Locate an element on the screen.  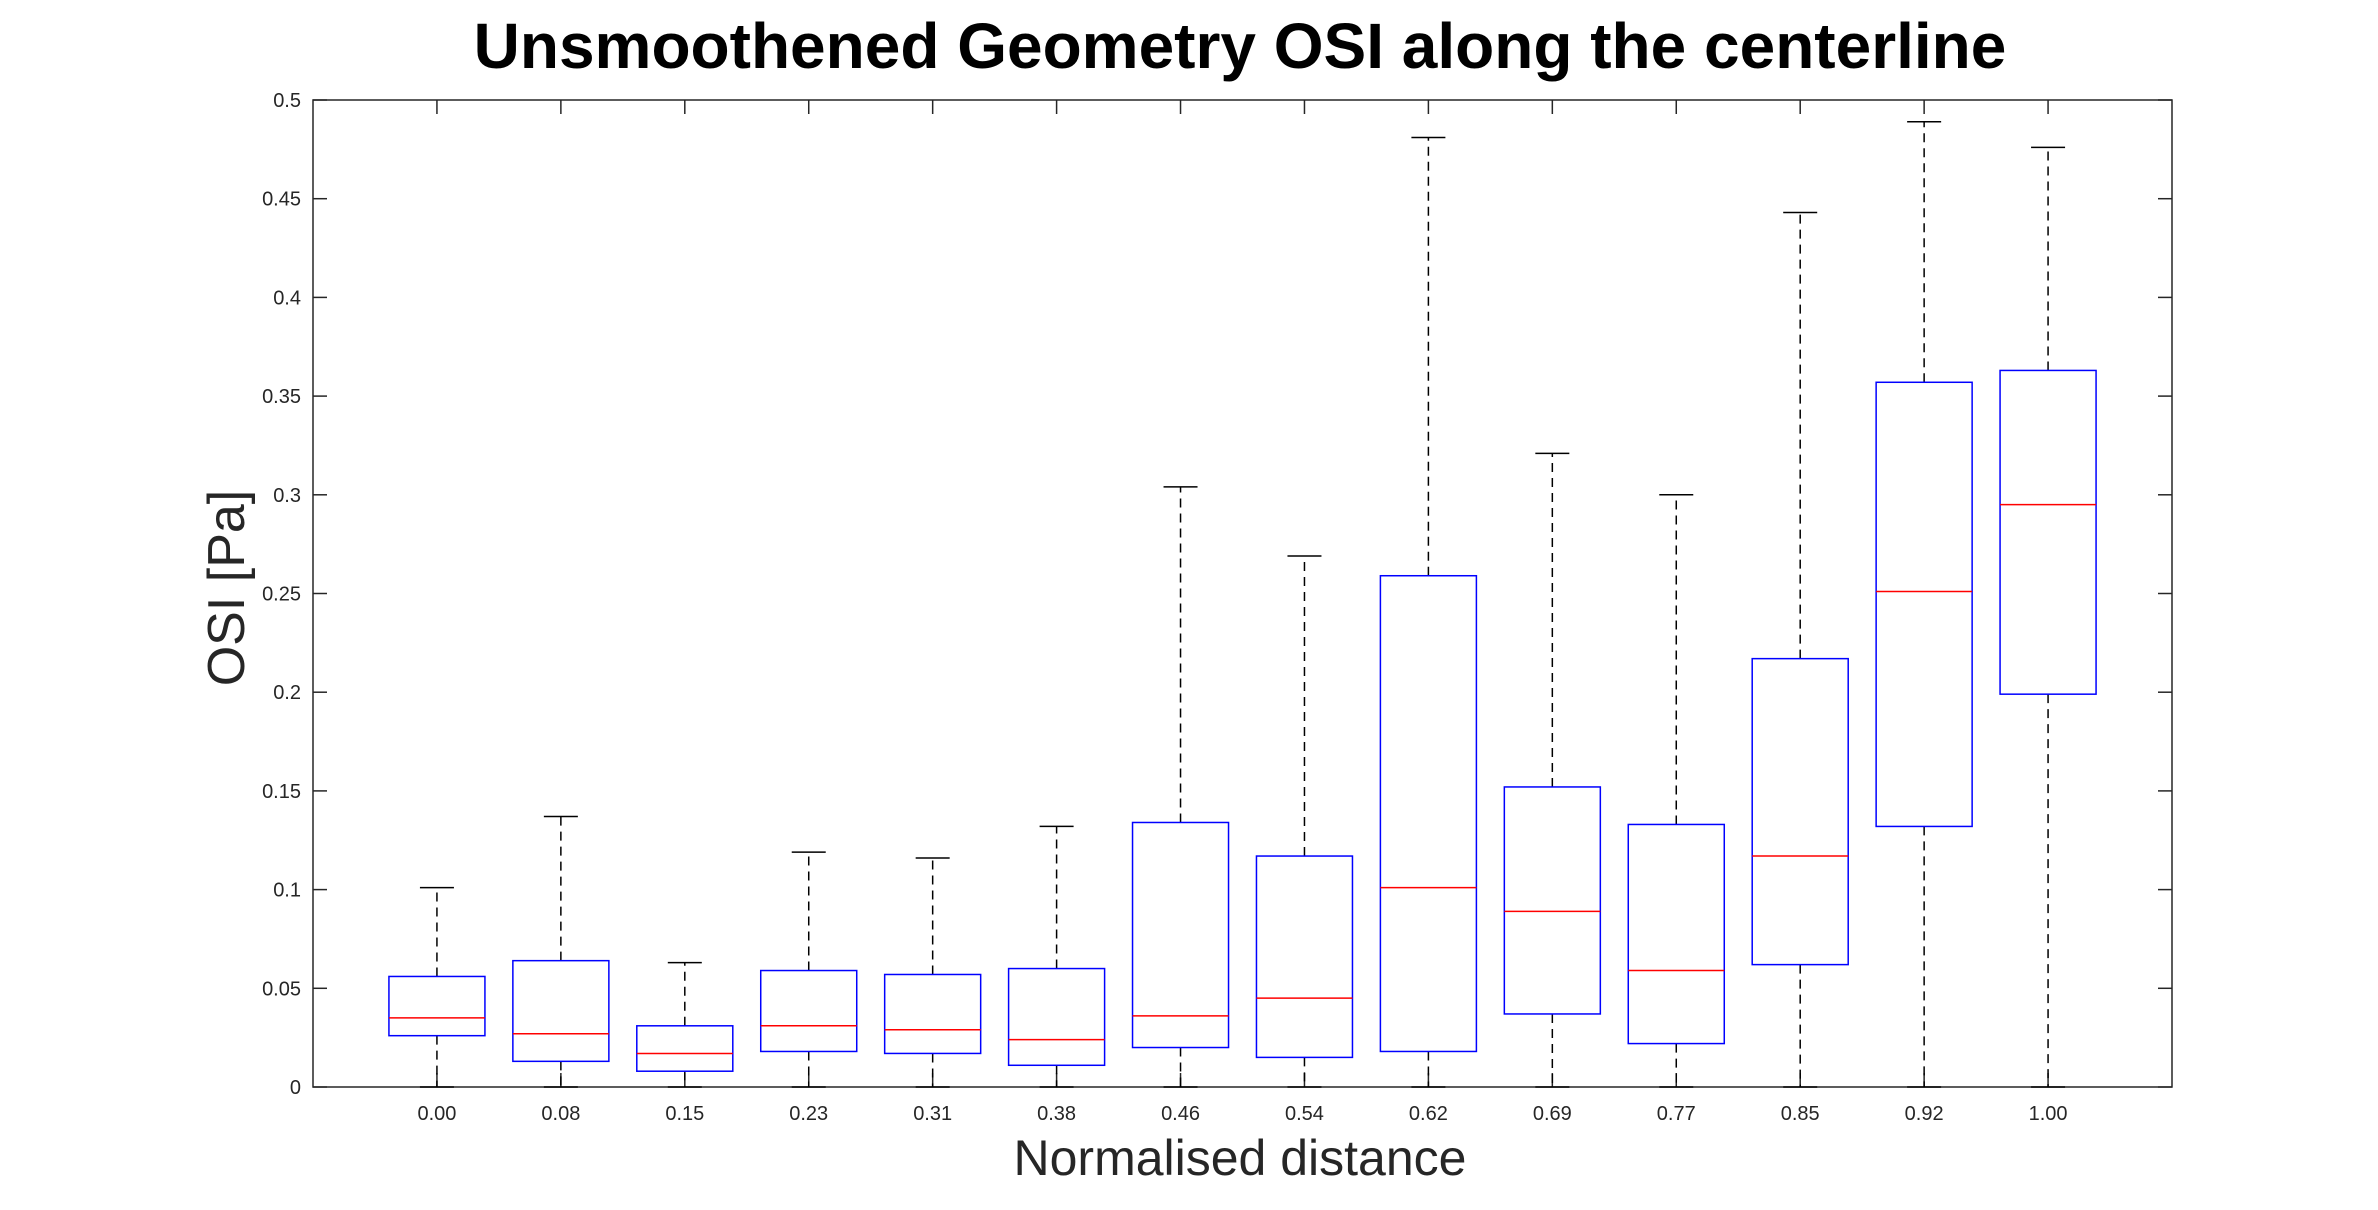
x-tick-label: 0.92 is located at coordinates (1924, 1114).